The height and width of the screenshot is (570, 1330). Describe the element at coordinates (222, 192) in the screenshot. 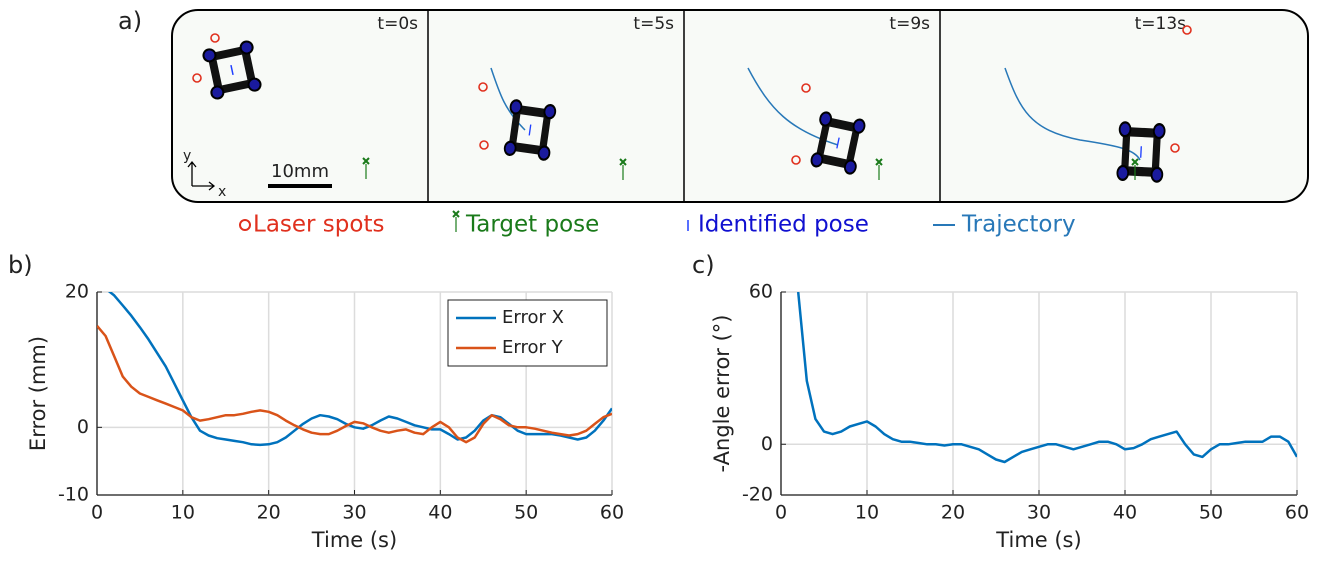

I see `axis-indicator-label: x` at that location.